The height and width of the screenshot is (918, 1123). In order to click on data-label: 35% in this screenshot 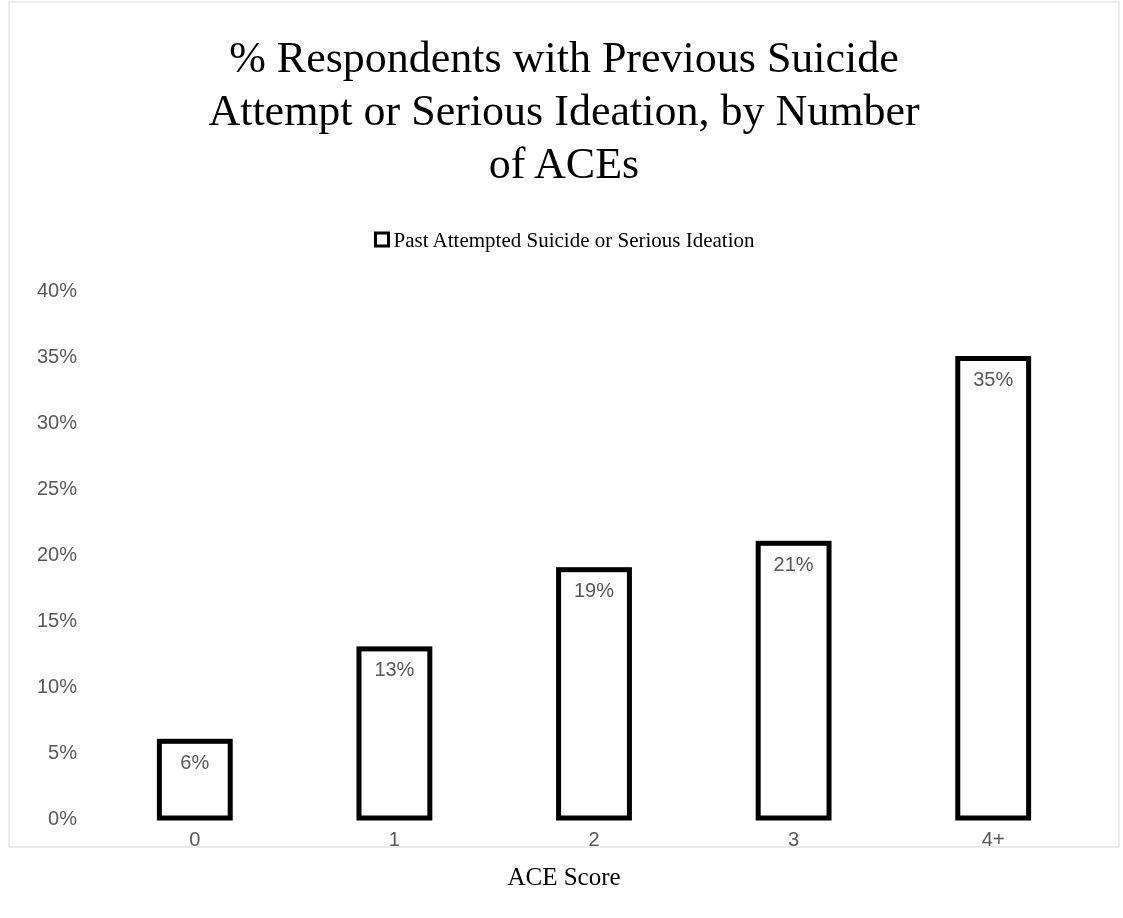, I will do `click(993, 379)`.